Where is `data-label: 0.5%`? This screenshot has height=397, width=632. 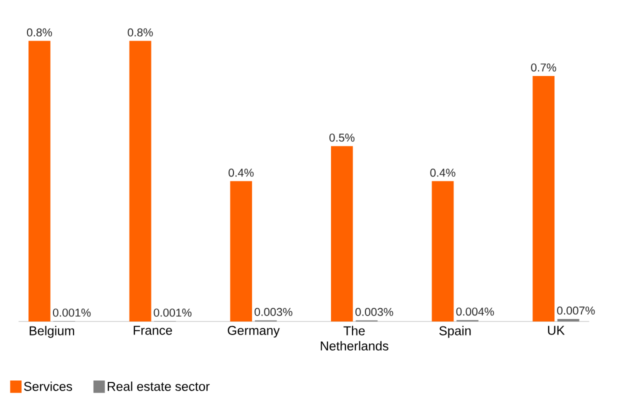
data-label: 0.5% is located at coordinates (341, 138).